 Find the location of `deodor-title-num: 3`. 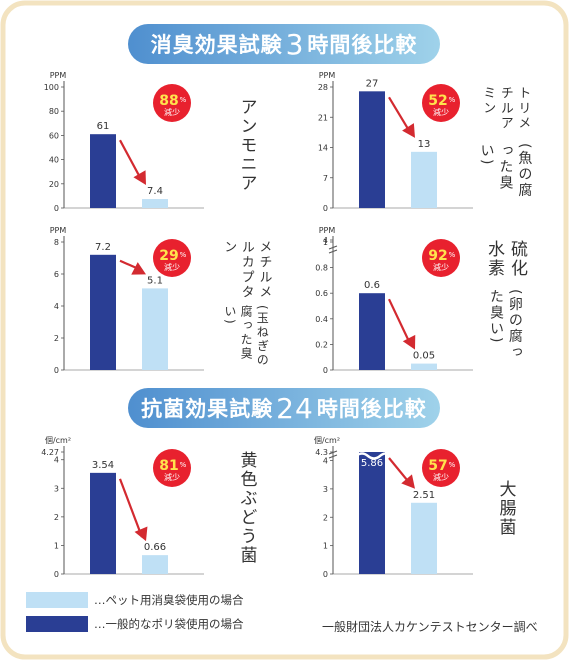

deodor-title-num: 3 is located at coordinates (295, 44).